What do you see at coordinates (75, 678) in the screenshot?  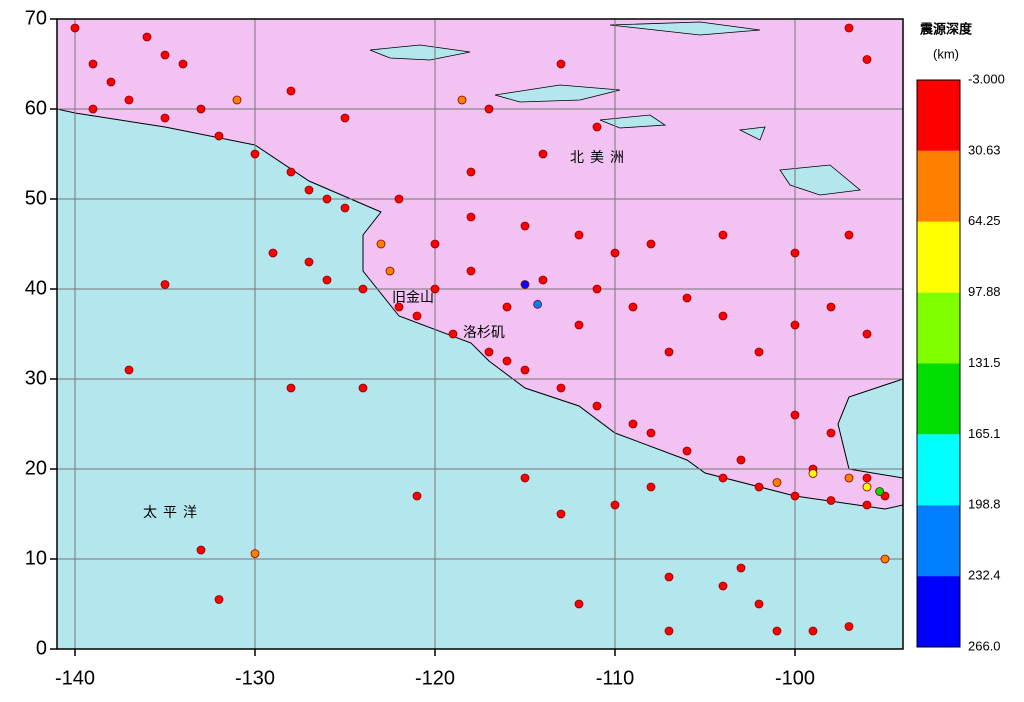 I see `x-tick-label: -140` at bounding box center [75, 678].